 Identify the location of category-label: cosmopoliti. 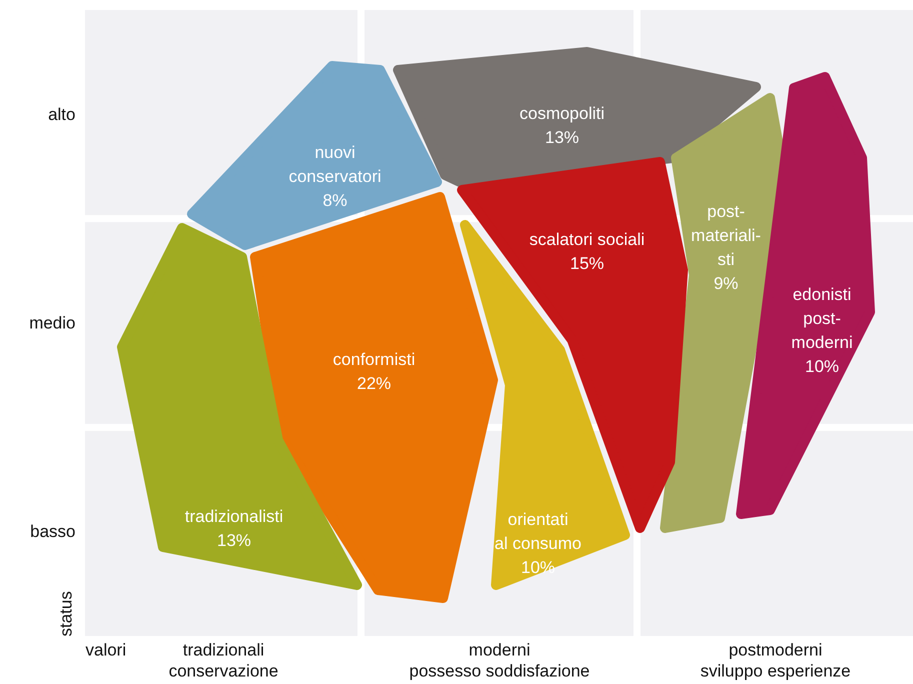
(562, 113).